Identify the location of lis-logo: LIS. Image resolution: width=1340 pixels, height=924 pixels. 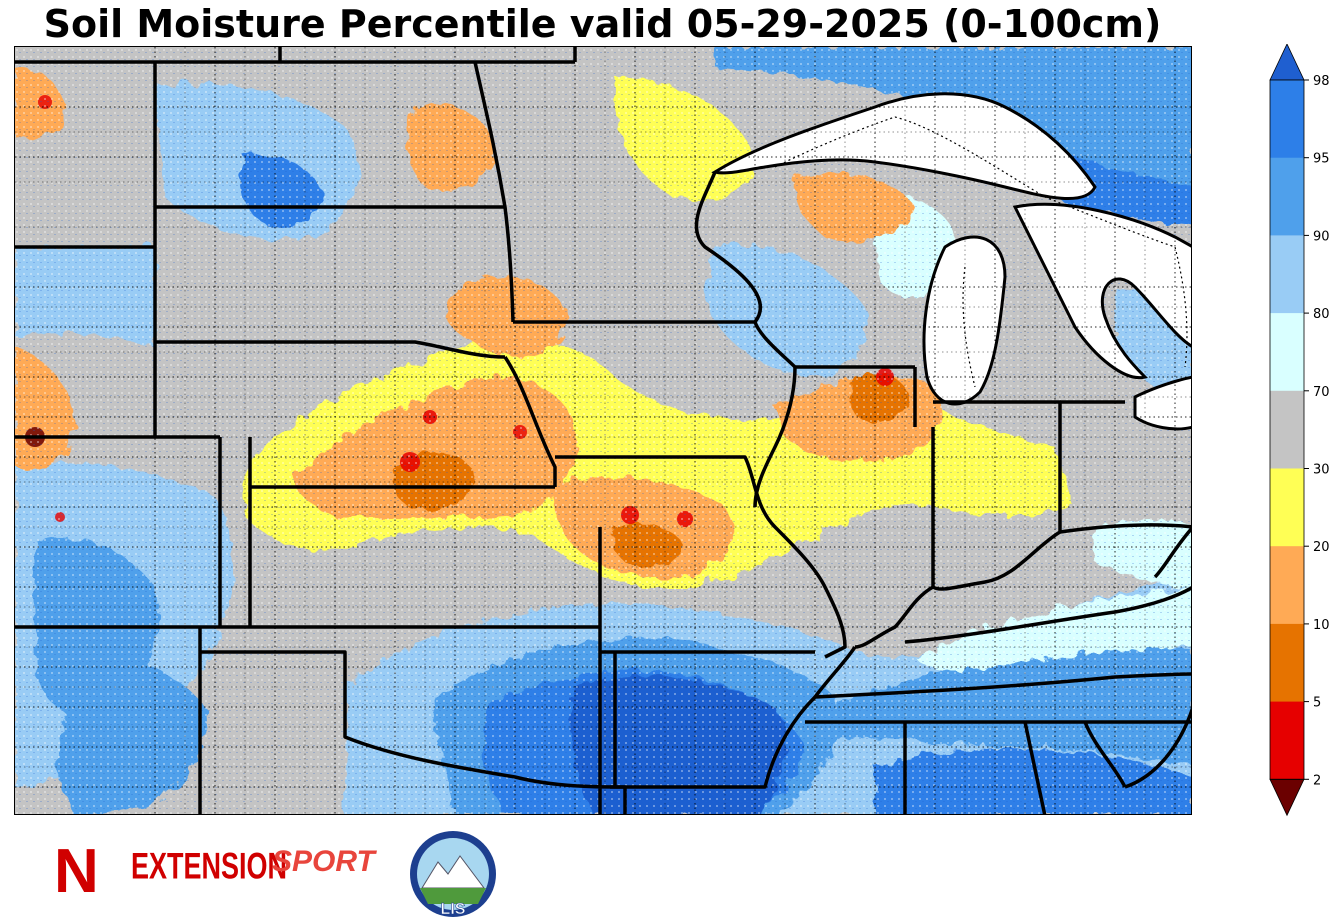
(453, 874).